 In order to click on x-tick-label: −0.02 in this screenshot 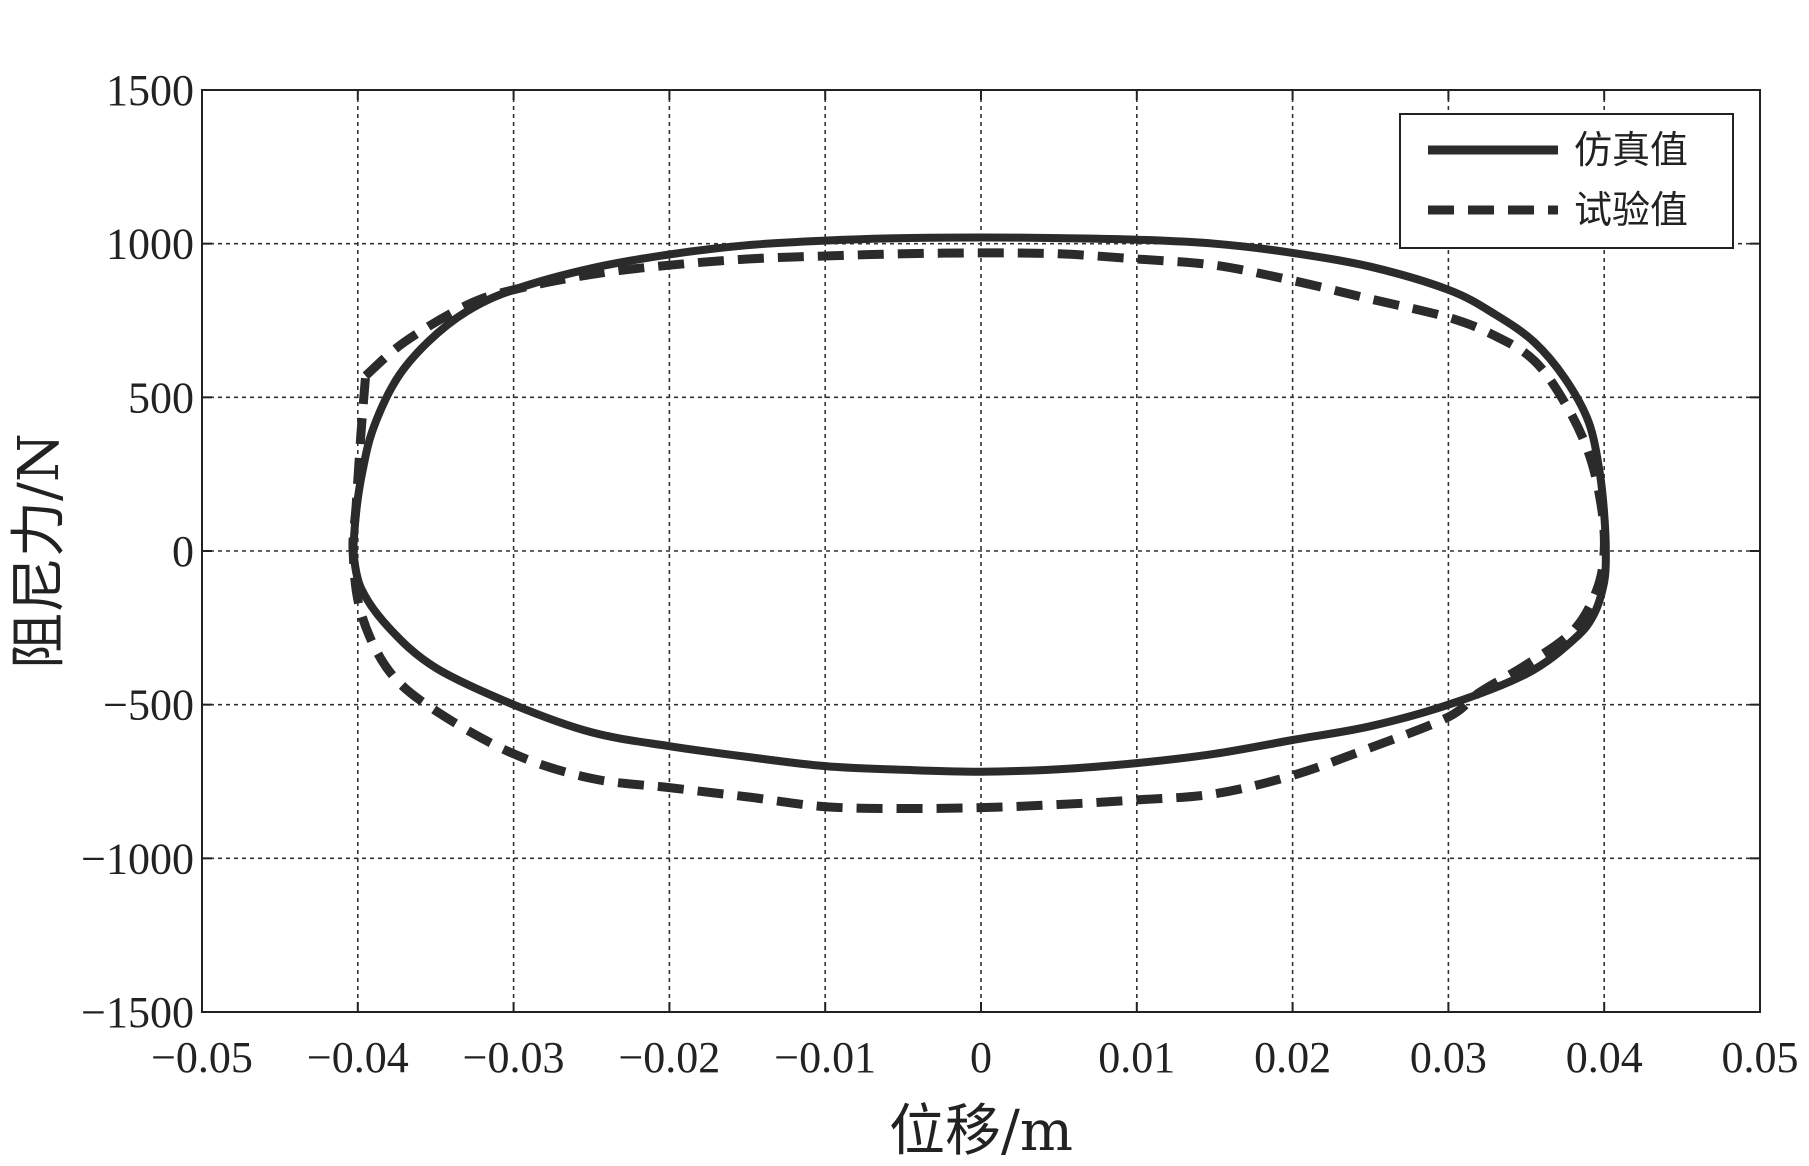, I will do `click(669, 1057)`.